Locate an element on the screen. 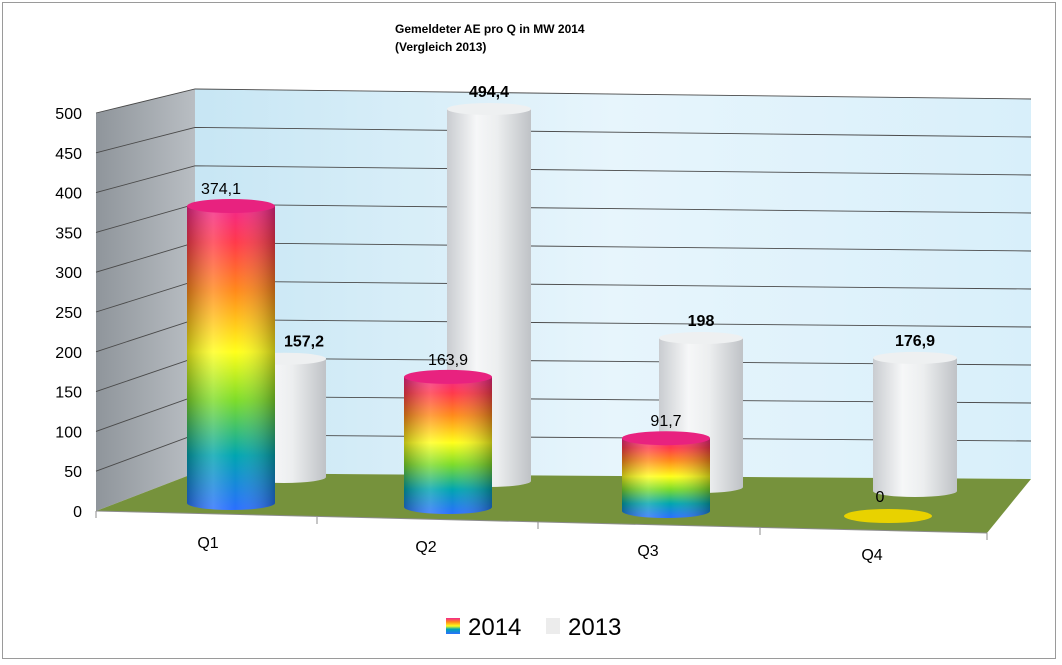 The image size is (1062, 665). x-tick-label: Q4 is located at coordinates (871, 555).